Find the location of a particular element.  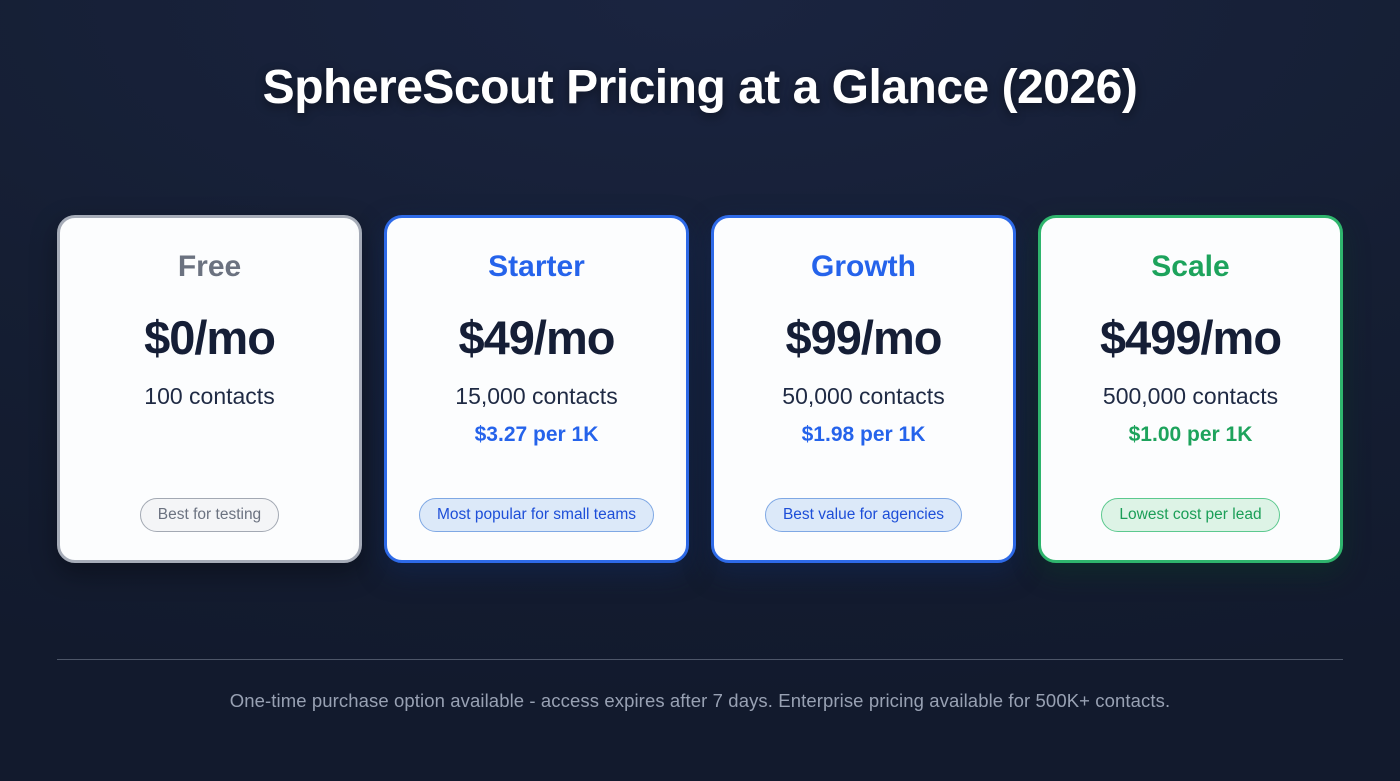

plan-per-1k: $1.98 per 1K is located at coordinates (863, 434).